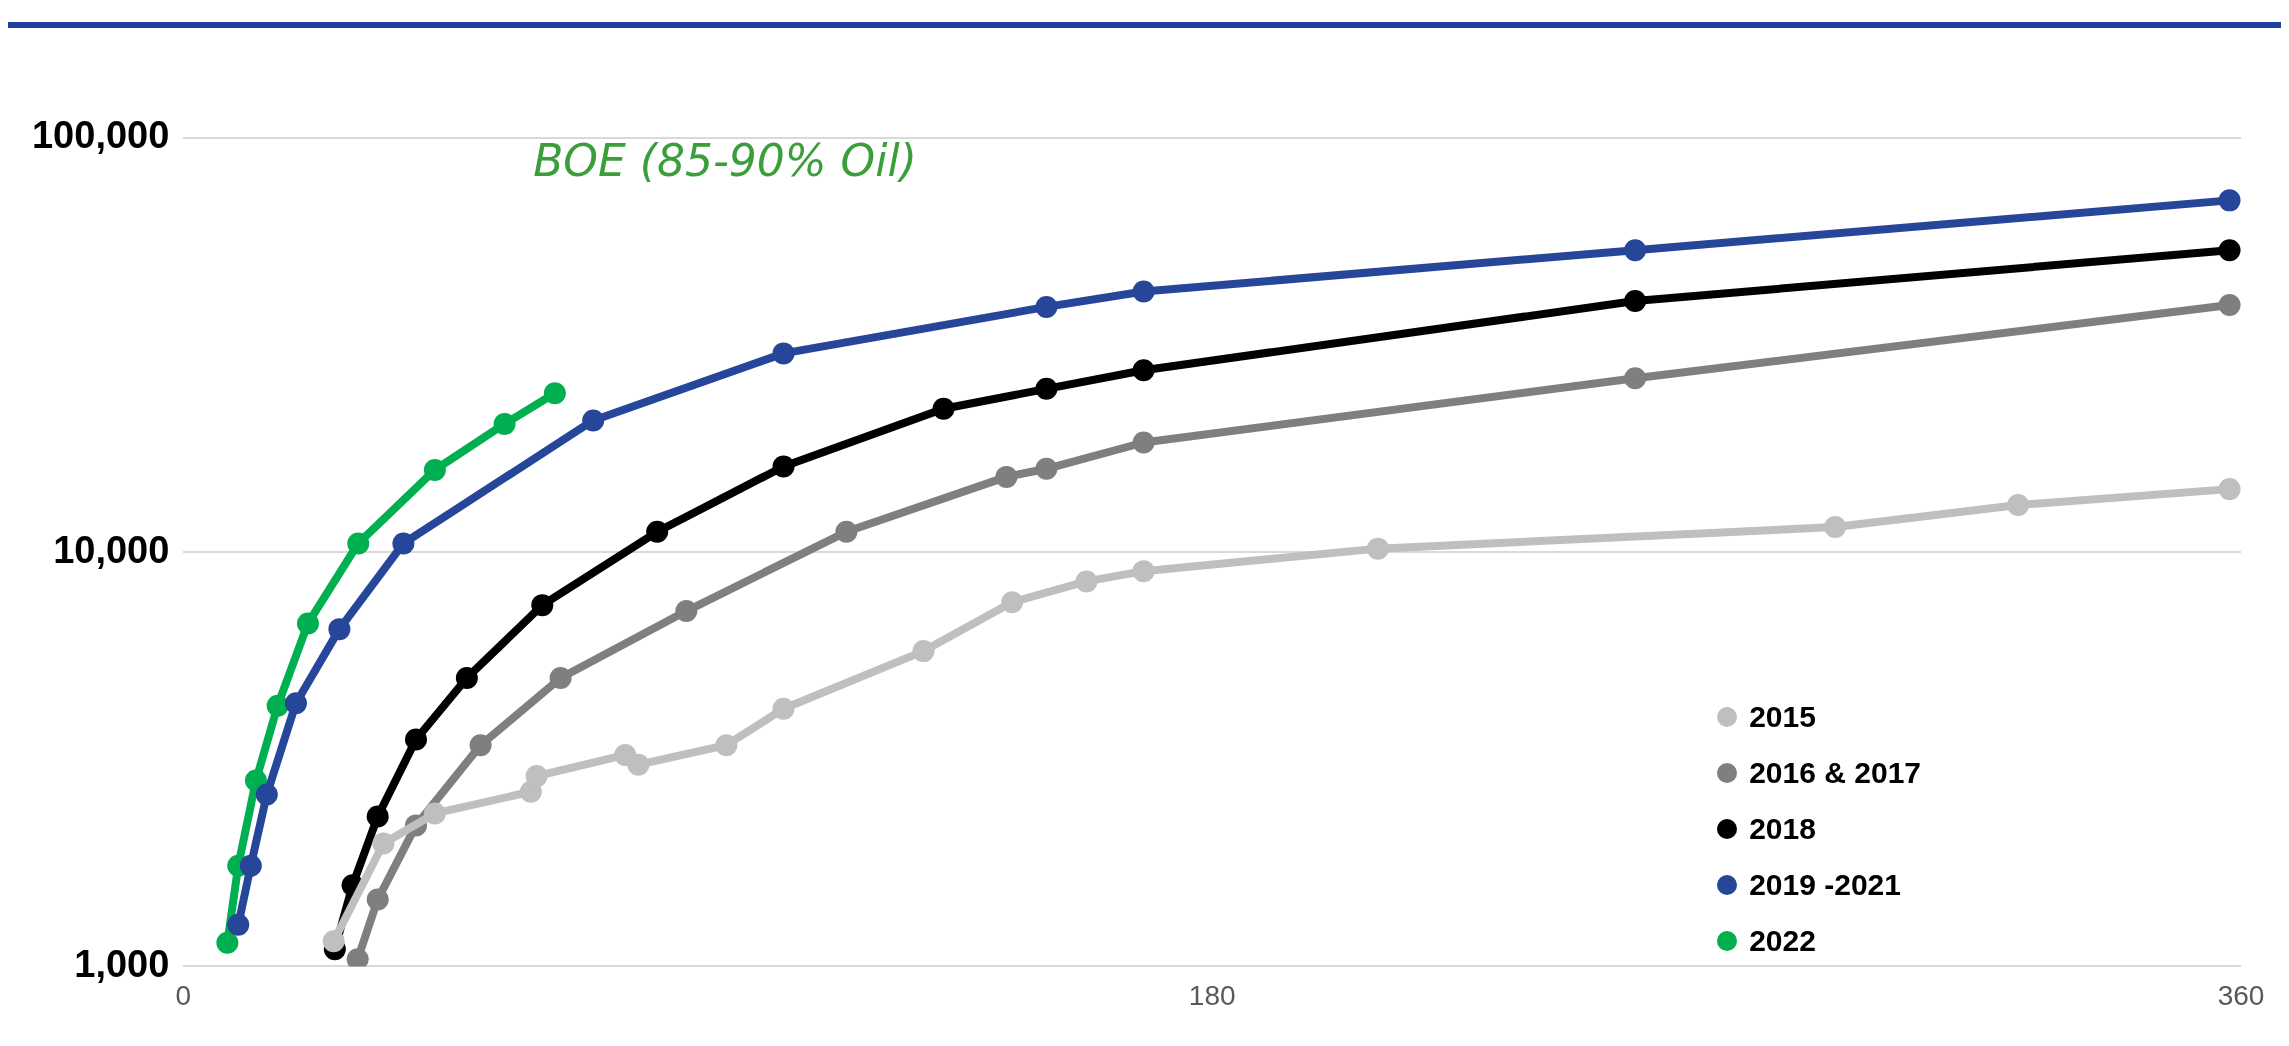 This screenshot has height=1046, width=2289. Describe the element at coordinates (122, 963) in the screenshot. I see `y-tick-label: 1,000` at that location.